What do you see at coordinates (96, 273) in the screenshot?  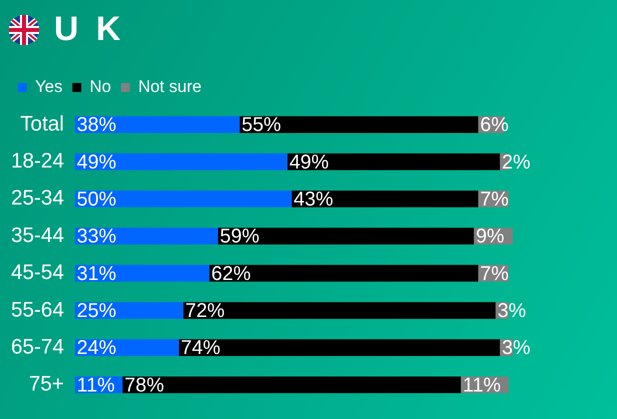 I see `data-label: 31%` at bounding box center [96, 273].